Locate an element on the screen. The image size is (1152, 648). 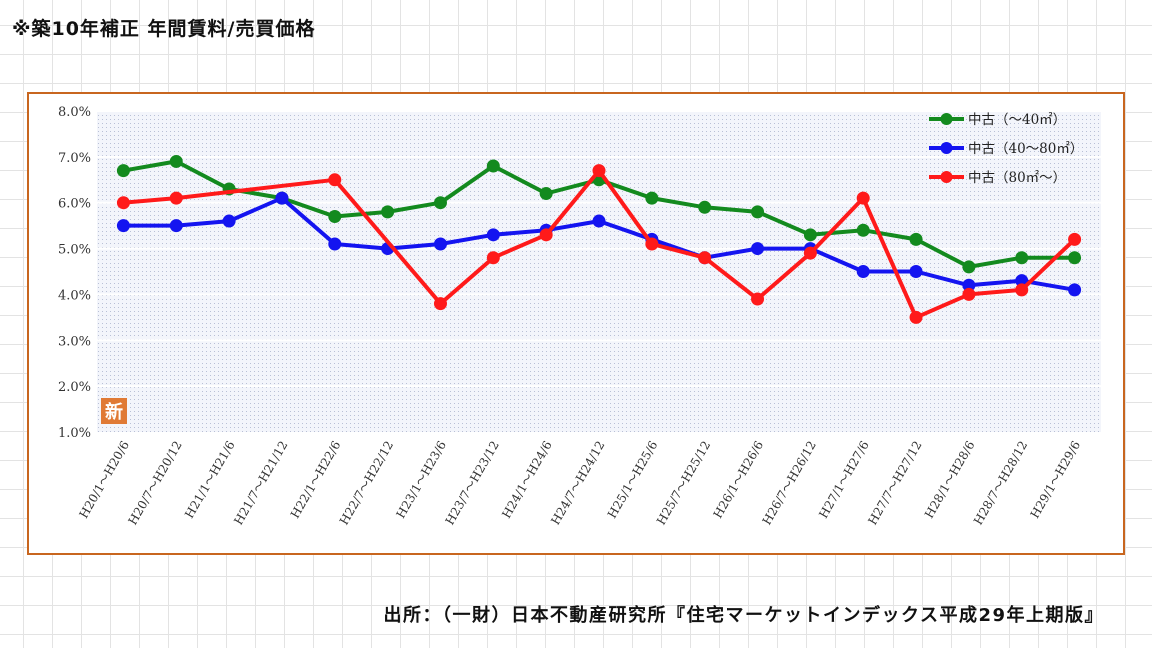
y-tick-label: 6.0% is located at coordinates (74, 204).